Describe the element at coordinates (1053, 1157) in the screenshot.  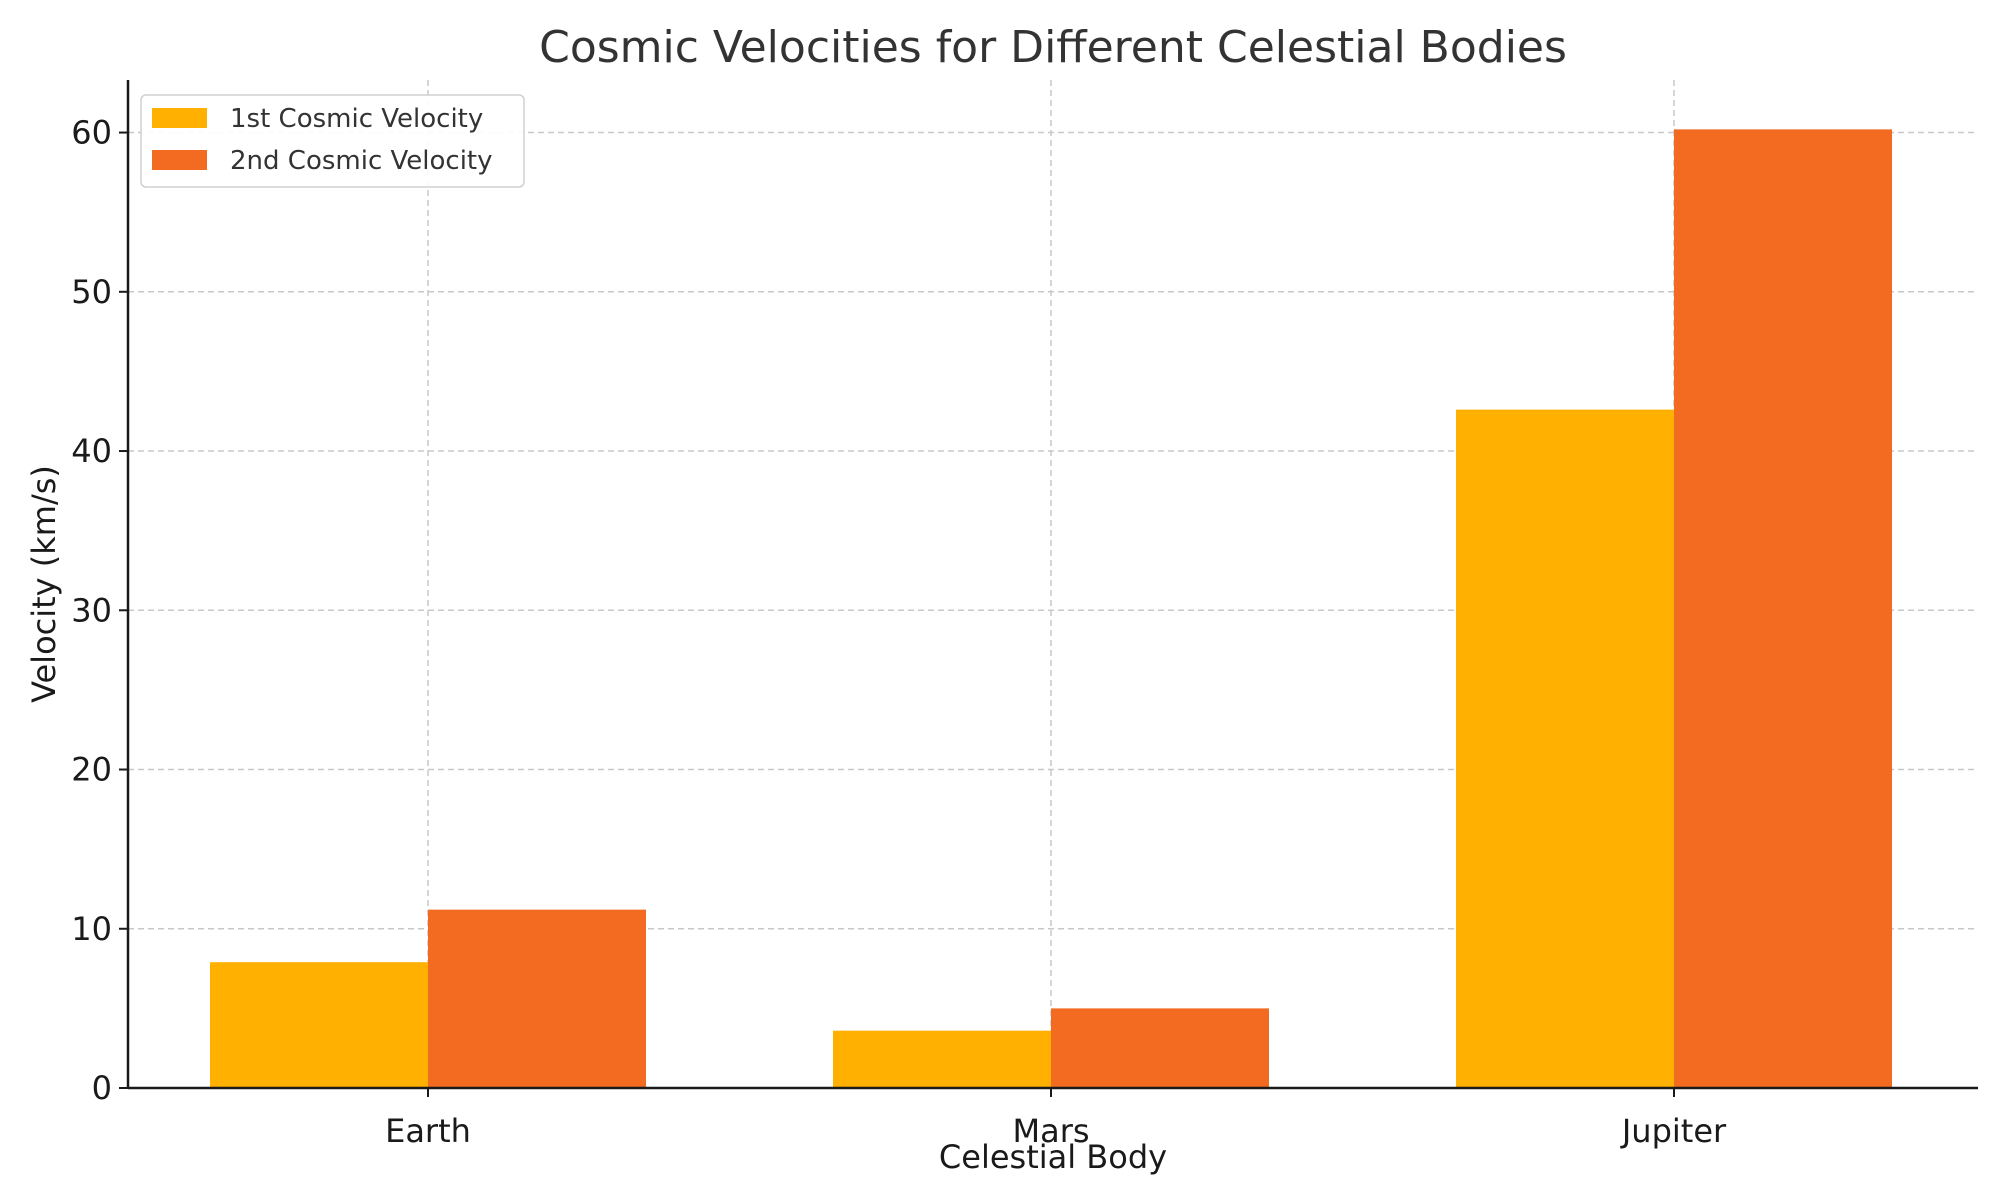
I see `x-axis-label: Celestial Body` at that location.